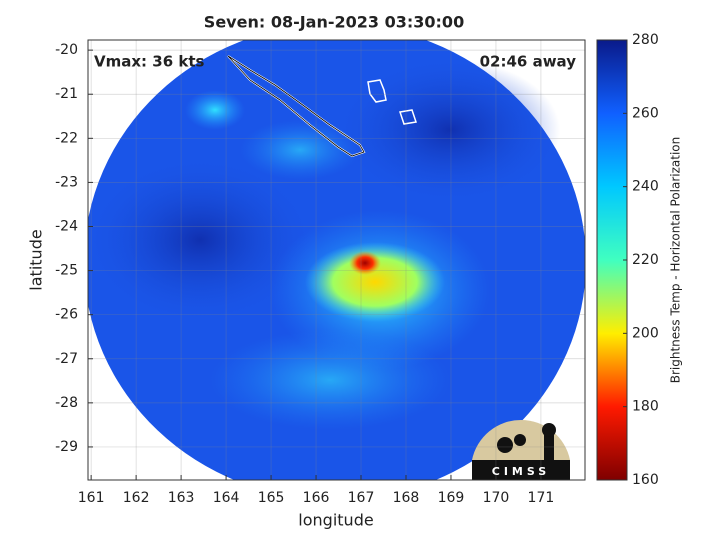  What do you see at coordinates (226, 498) in the screenshot?
I see `x-tick-label: 164` at bounding box center [226, 498].